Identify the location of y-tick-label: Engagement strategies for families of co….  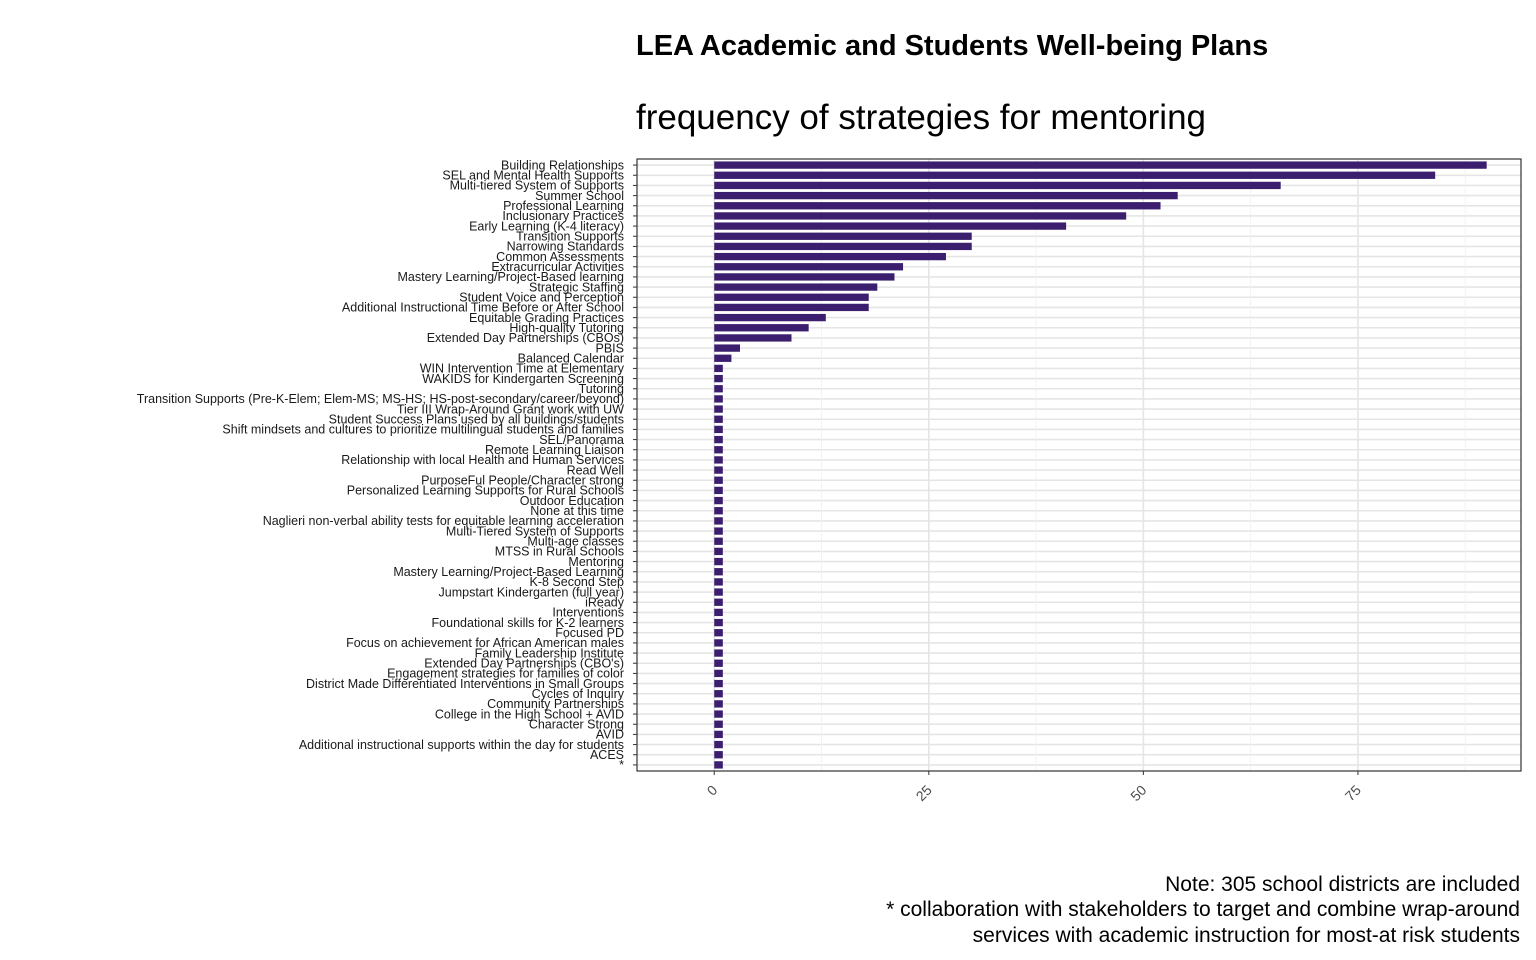
(505, 674).